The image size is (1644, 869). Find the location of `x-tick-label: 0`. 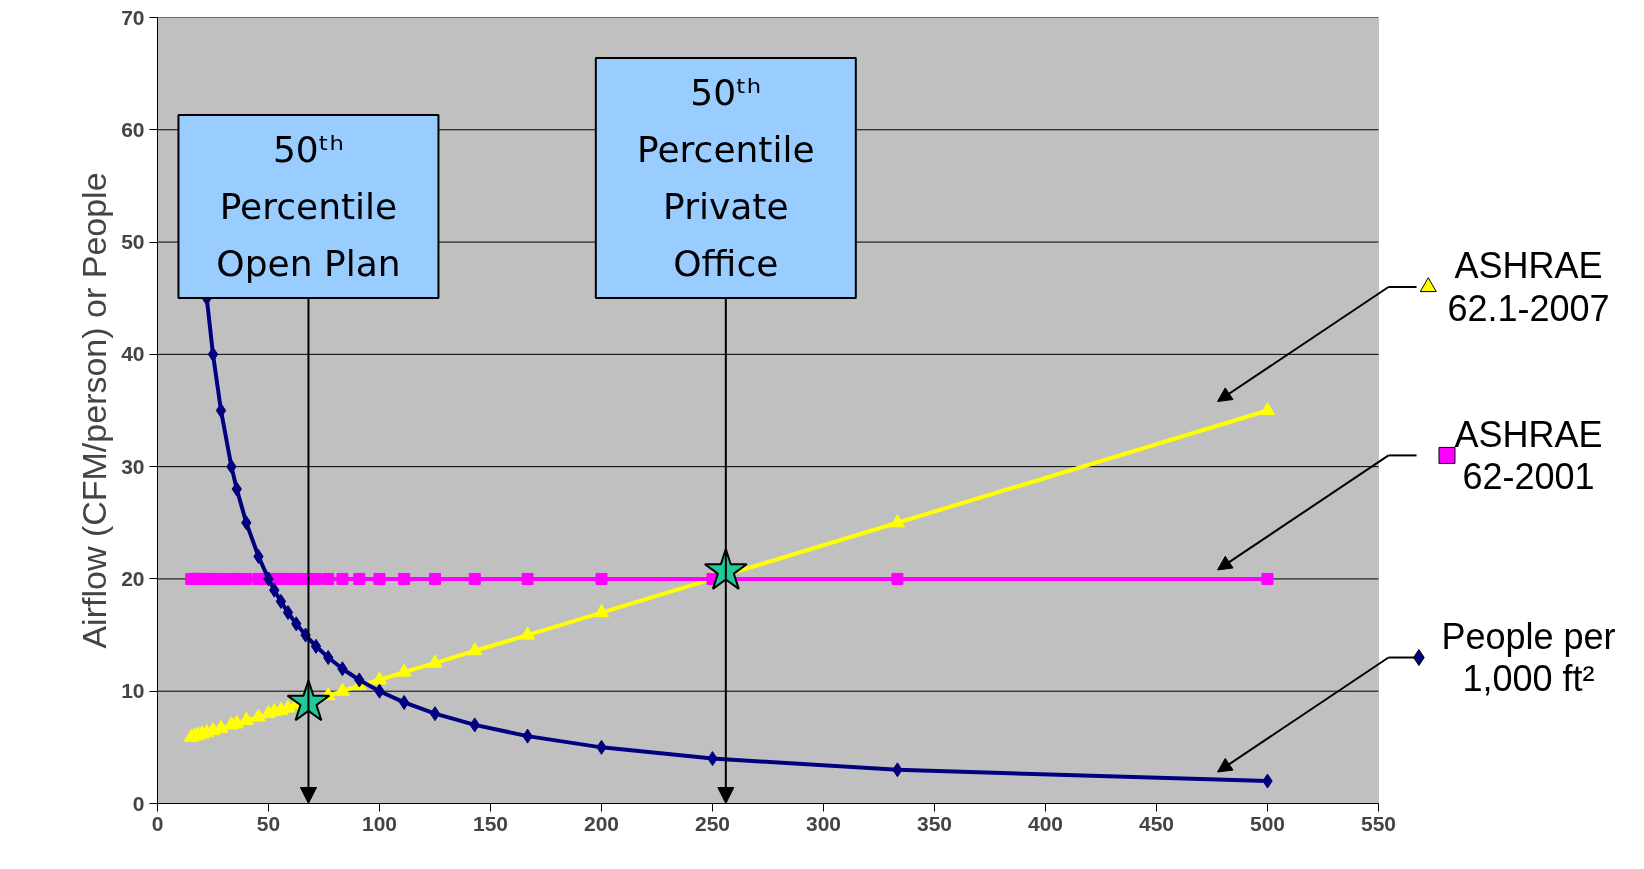

x-tick-label: 0 is located at coordinates (157, 823).